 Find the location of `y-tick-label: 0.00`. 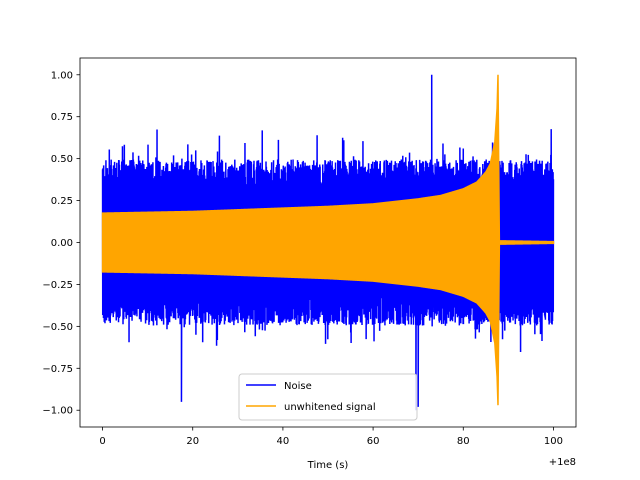

y-tick-label: 0.00 is located at coordinates (62, 243).